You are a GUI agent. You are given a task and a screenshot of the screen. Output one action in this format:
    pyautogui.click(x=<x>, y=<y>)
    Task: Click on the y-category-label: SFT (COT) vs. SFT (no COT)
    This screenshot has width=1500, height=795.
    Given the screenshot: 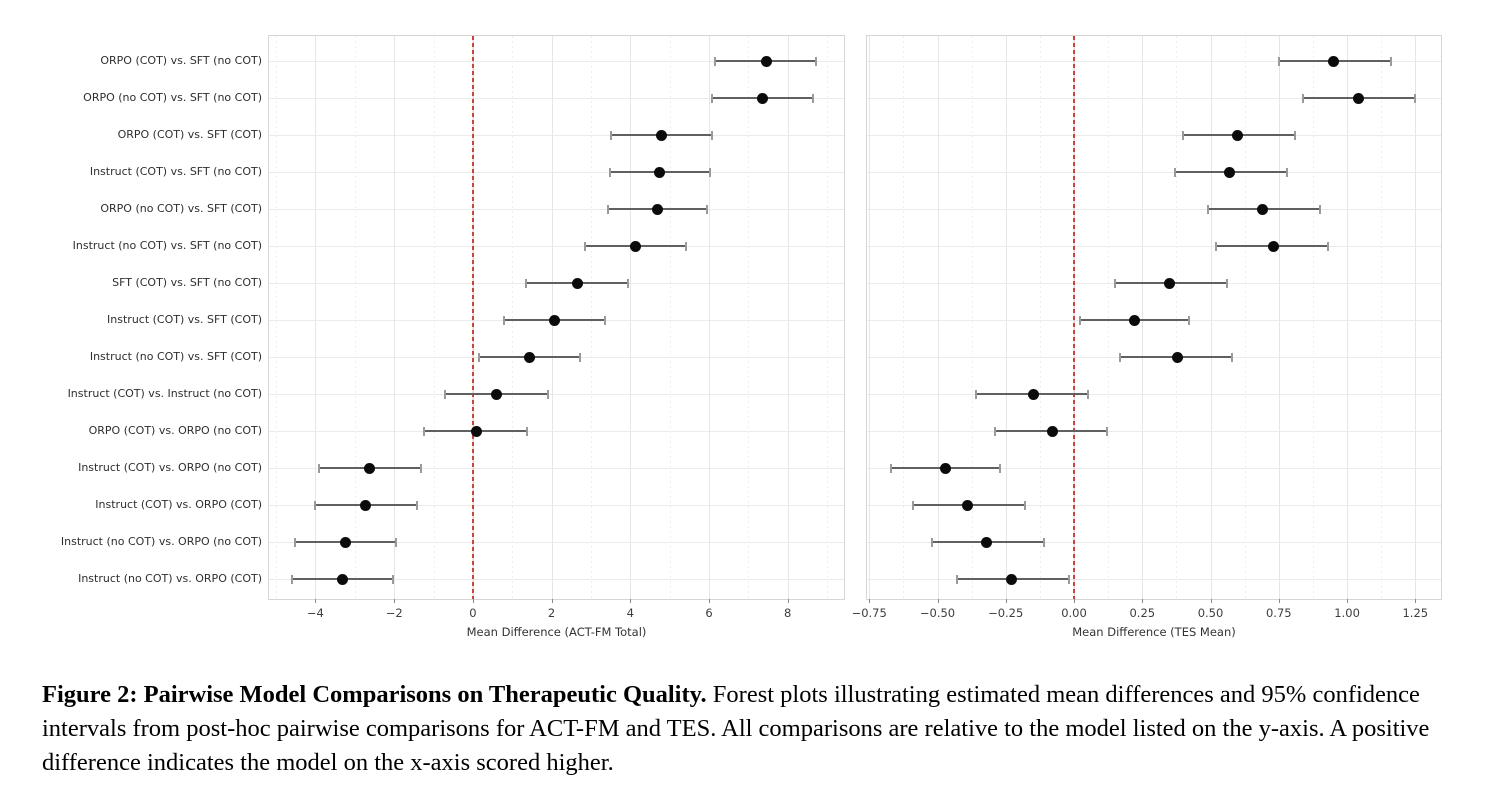 What is the action you would take?
    pyautogui.click(x=187, y=282)
    